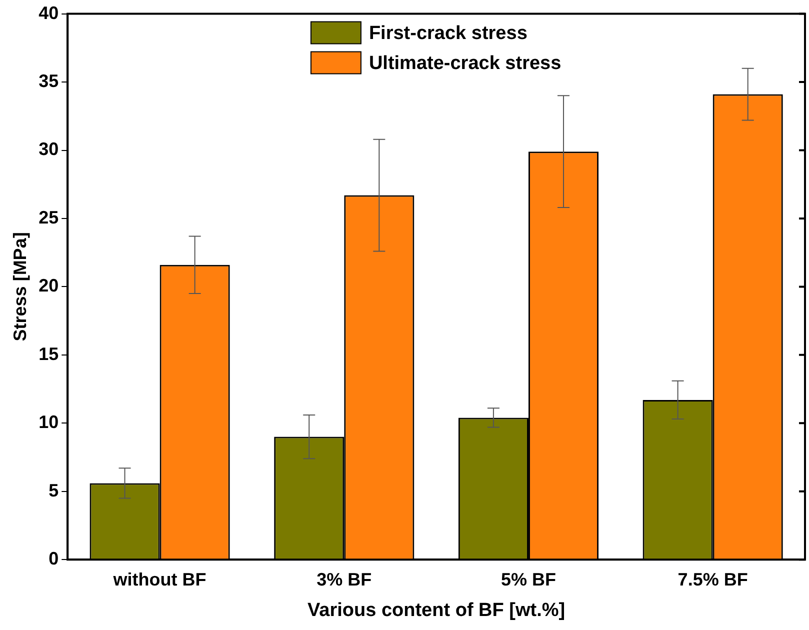 This screenshot has height=630, width=809. What do you see at coordinates (48, 354) in the screenshot?
I see `y-tick-label: 15` at bounding box center [48, 354].